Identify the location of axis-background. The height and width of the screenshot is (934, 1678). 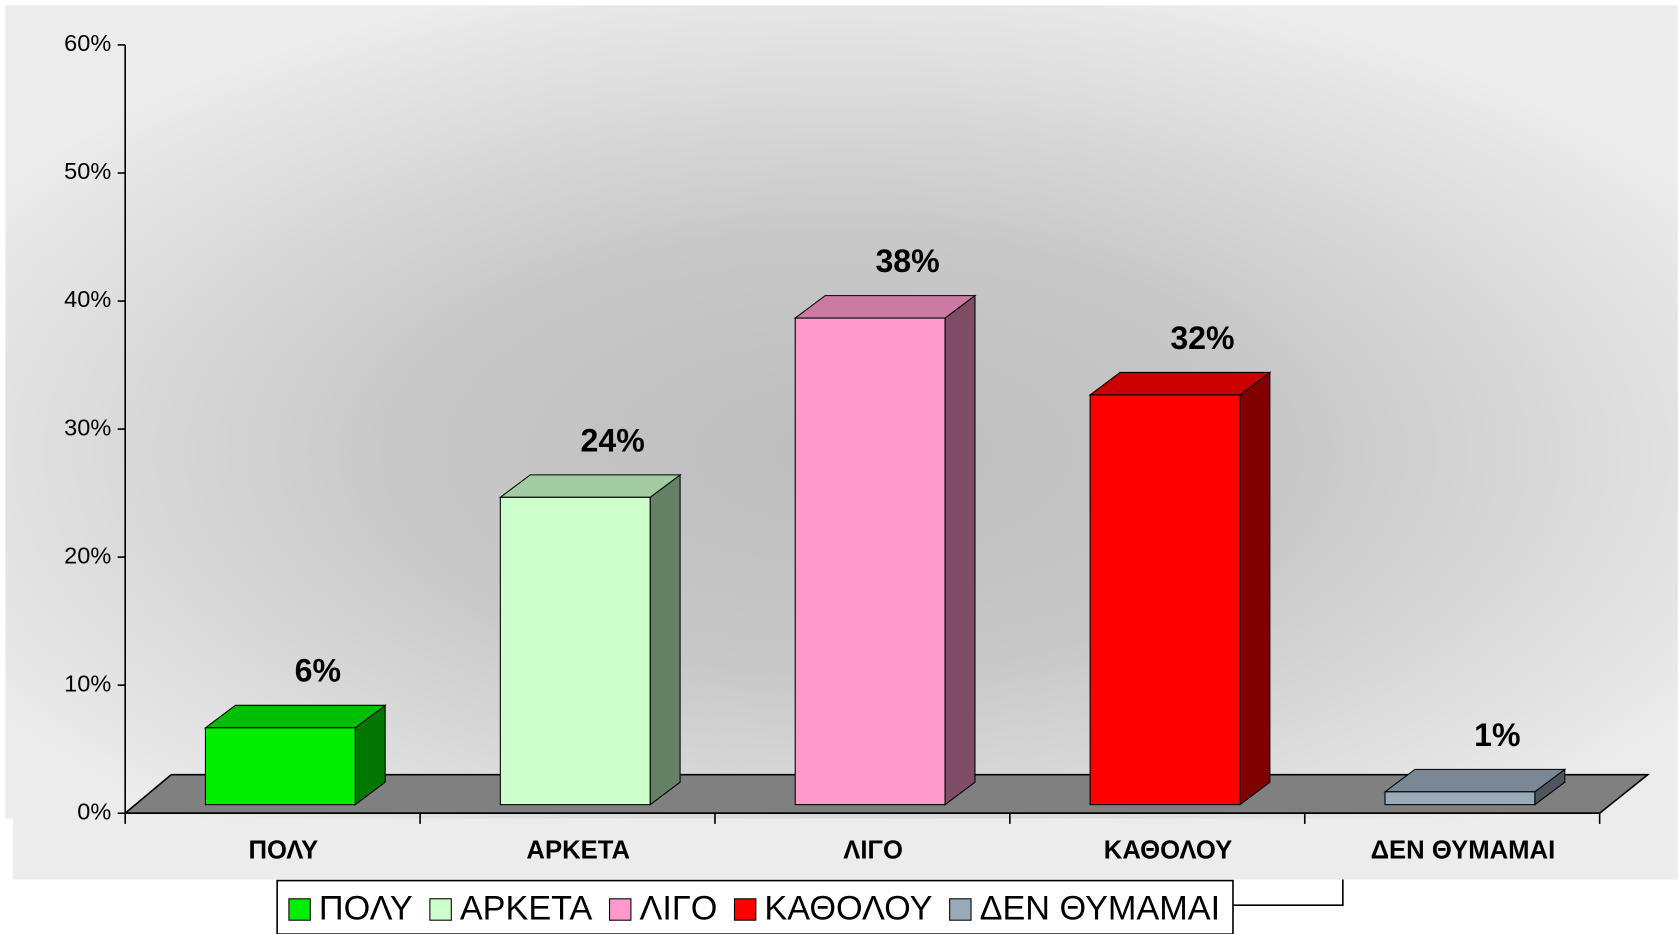
(845, 849).